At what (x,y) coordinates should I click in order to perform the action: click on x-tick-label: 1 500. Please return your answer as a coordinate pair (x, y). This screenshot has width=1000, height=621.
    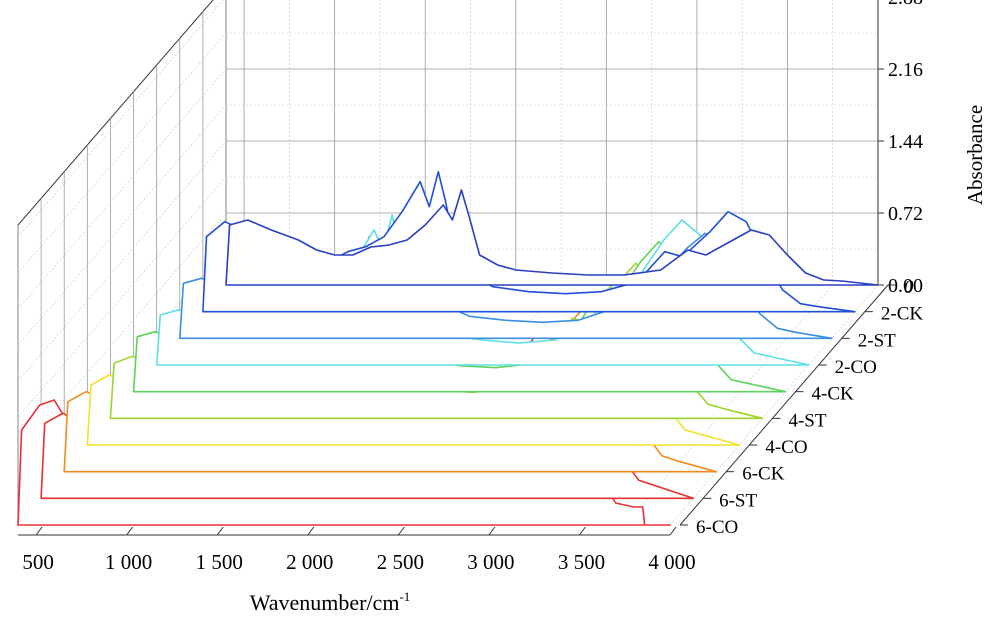
    Looking at the image, I should click on (219, 562).